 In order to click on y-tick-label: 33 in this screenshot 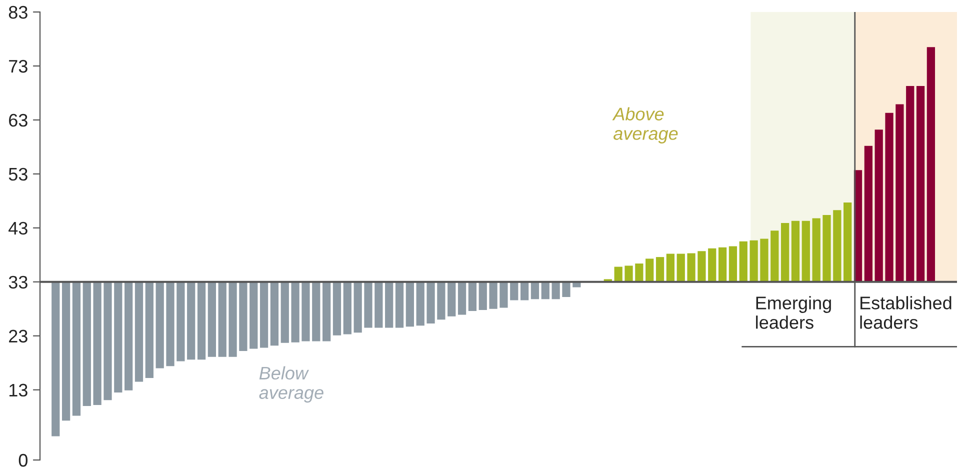, I will do `click(18, 282)`.